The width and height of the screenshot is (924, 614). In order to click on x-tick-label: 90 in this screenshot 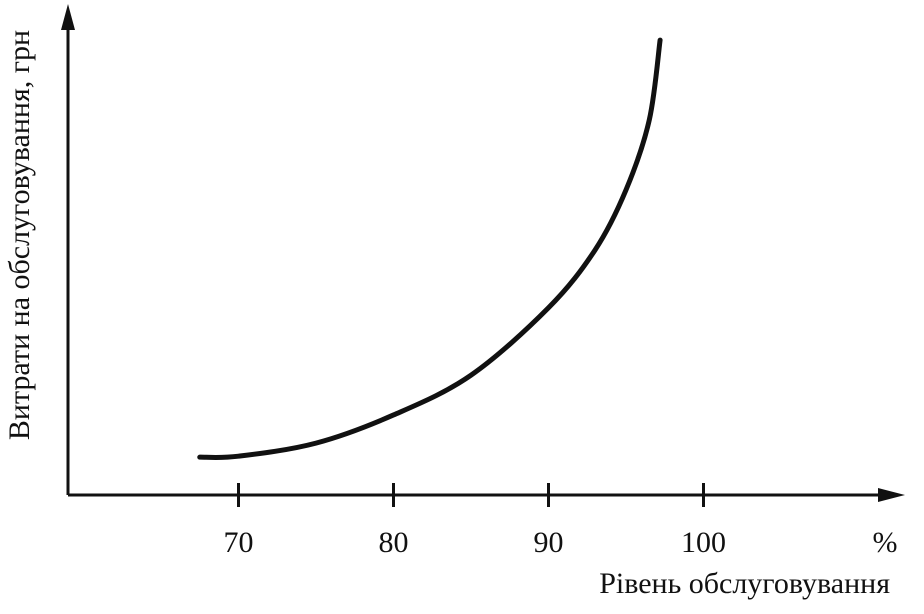, I will do `click(549, 542)`.